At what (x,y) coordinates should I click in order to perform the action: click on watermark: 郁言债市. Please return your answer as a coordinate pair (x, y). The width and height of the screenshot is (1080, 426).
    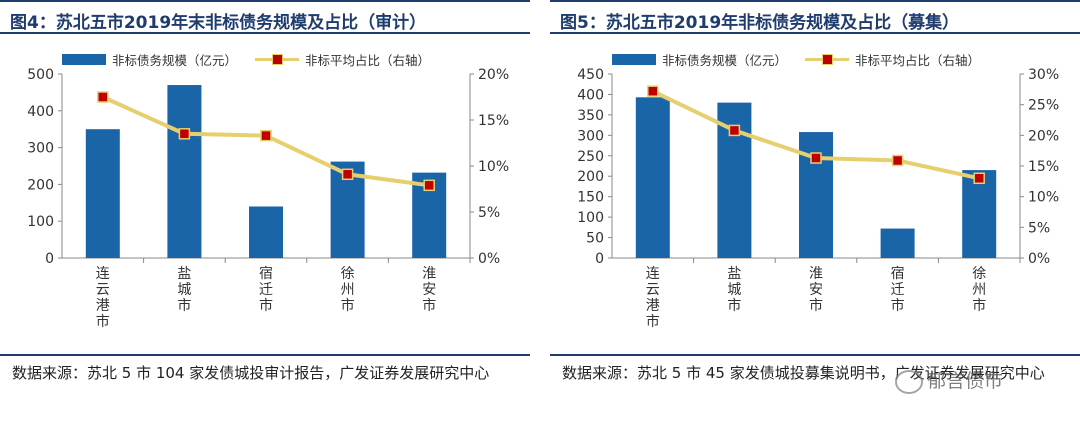
    Looking at the image, I should click on (949, 380).